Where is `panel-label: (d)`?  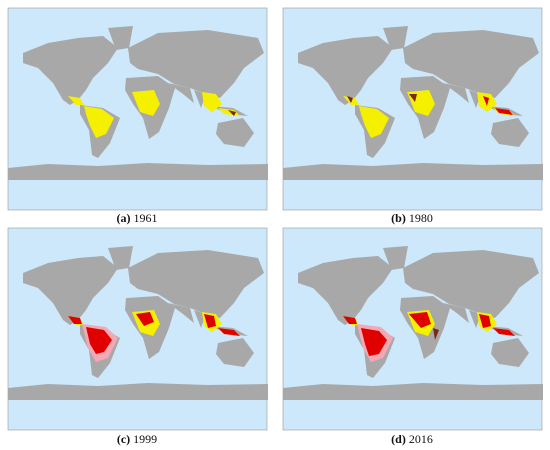
panel-label: (d) is located at coordinates (398, 439).